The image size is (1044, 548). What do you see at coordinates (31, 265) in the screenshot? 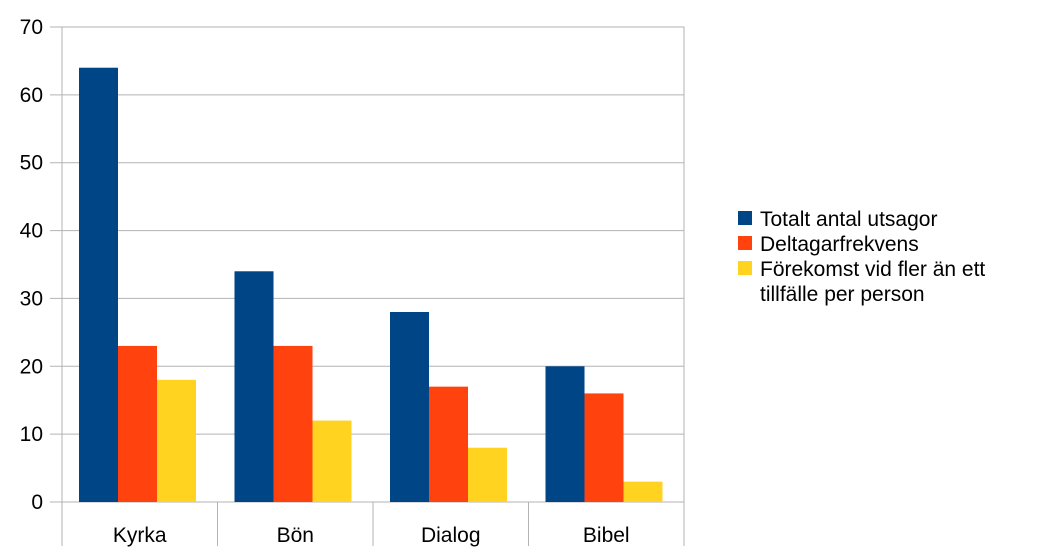
I see `y-axis-ticks: 0 10 20 30 40 50 60 70` at bounding box center [31, 265].